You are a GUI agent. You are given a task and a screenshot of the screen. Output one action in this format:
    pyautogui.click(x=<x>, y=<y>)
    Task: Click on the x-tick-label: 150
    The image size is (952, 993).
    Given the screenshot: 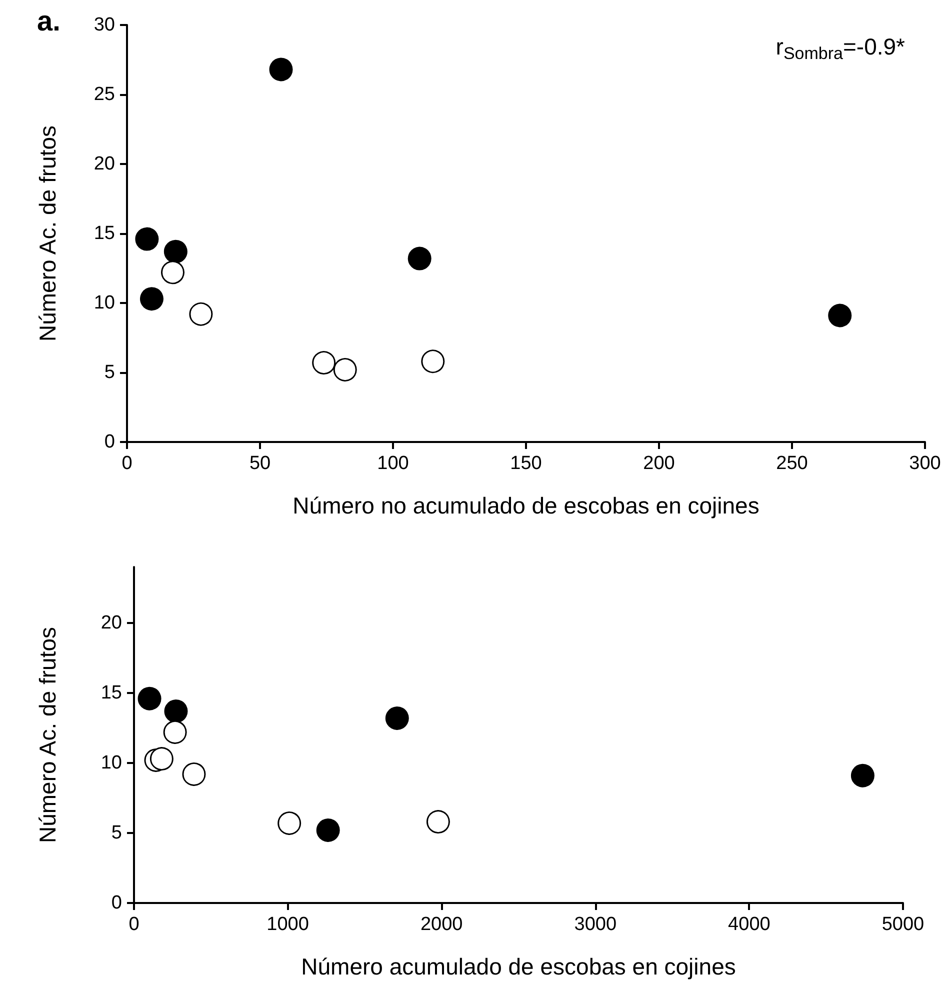 What is the action you would take?
    pyautogui.click(x=526, y=463)
    